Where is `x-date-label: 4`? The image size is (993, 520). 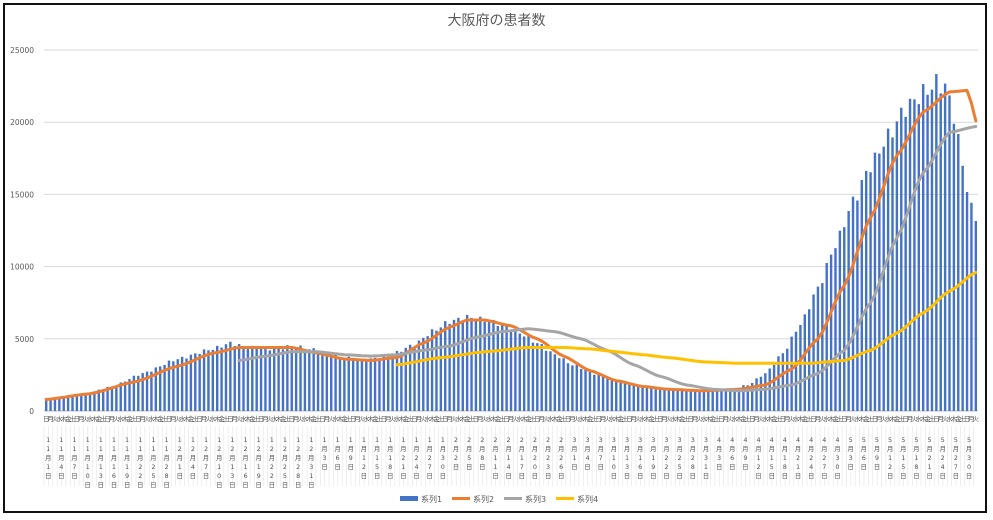
x-date-label: 4 is located at coordinates (61, 467).